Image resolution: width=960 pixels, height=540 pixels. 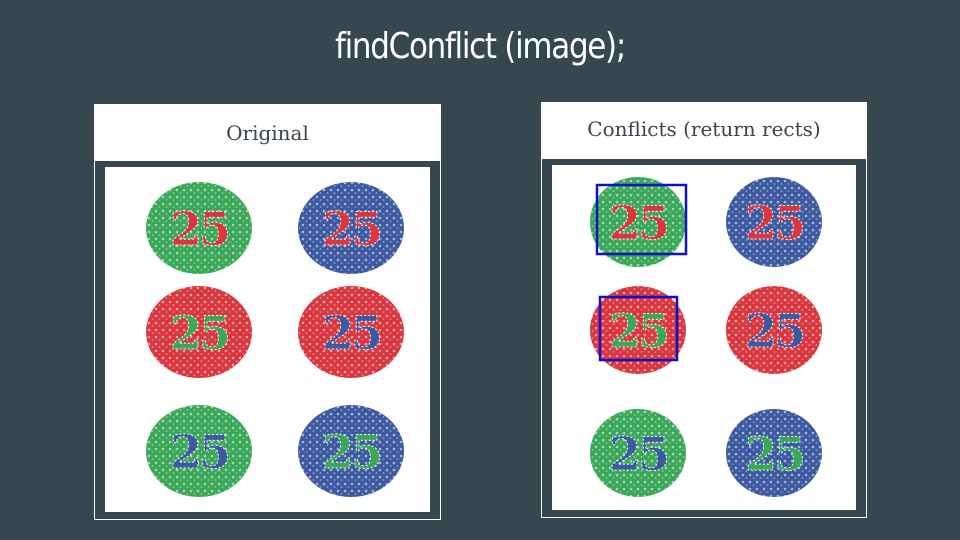 I want to click on plate-5: 25, so click(x=351, y=451).